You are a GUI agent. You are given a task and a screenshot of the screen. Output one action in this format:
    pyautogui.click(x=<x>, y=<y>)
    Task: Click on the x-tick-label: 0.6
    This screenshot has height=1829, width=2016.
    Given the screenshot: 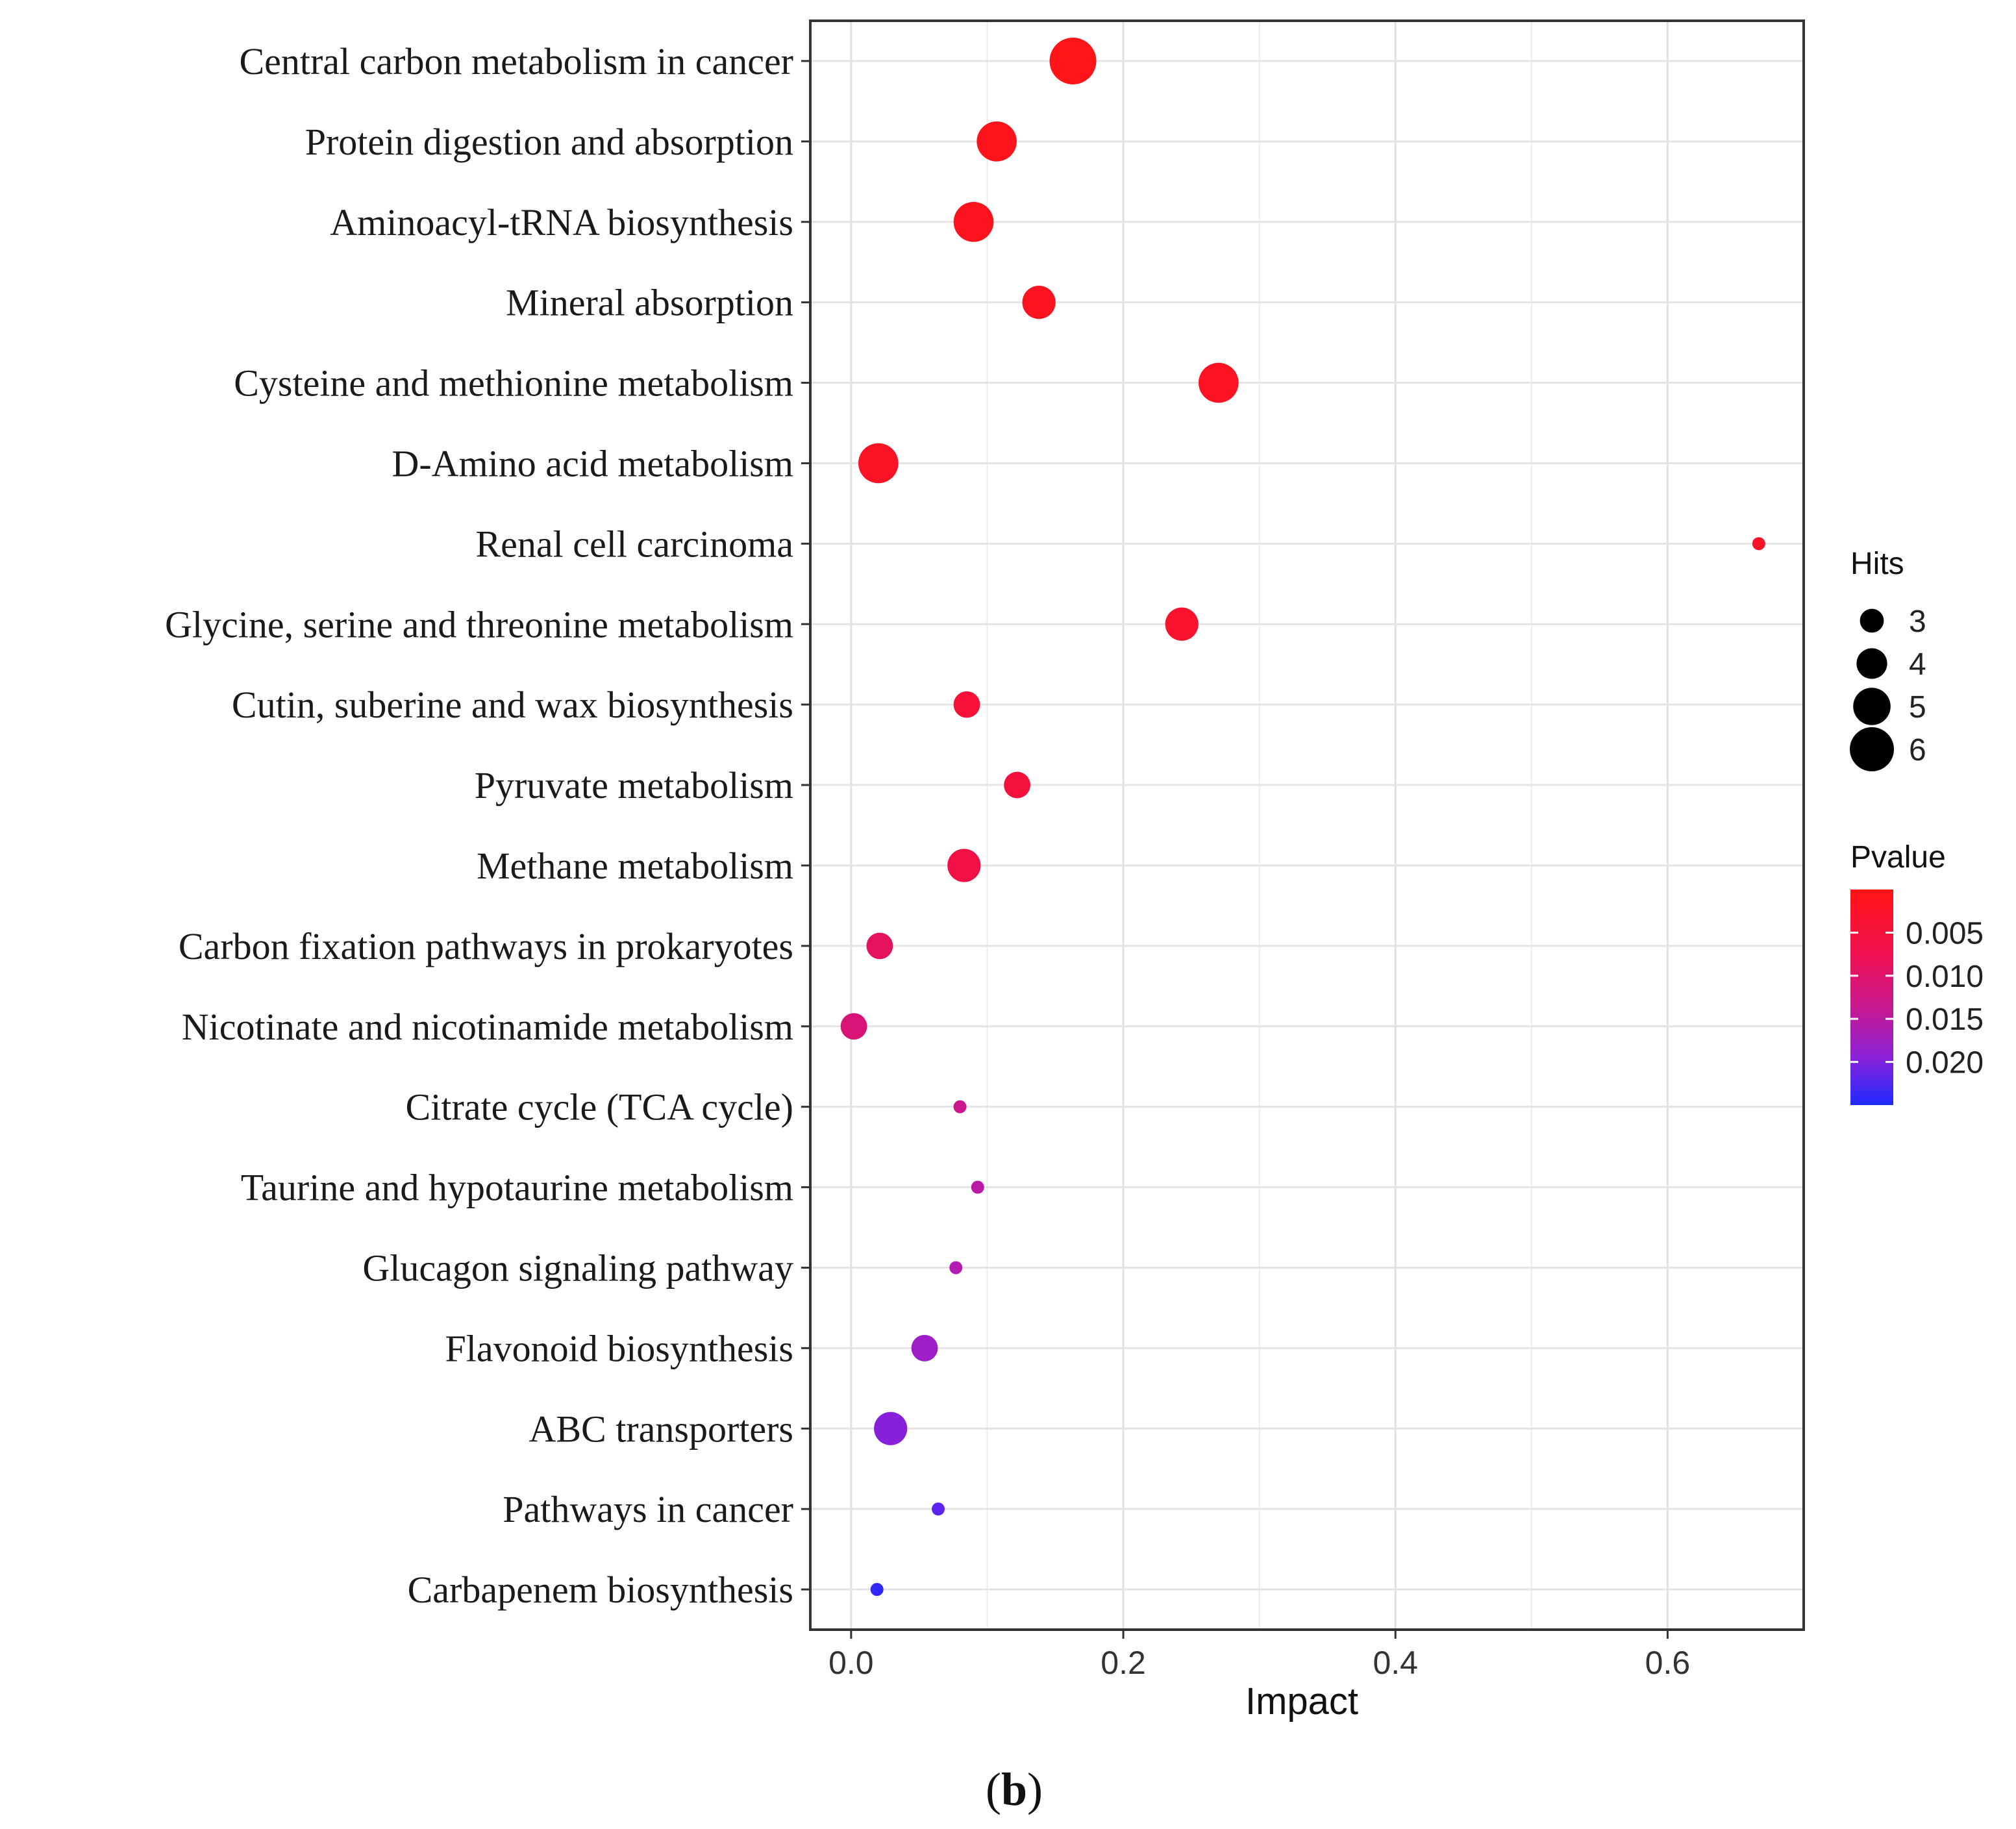 What is the action you would take?
    pyautogui.click(x=1668, y=1663)
    